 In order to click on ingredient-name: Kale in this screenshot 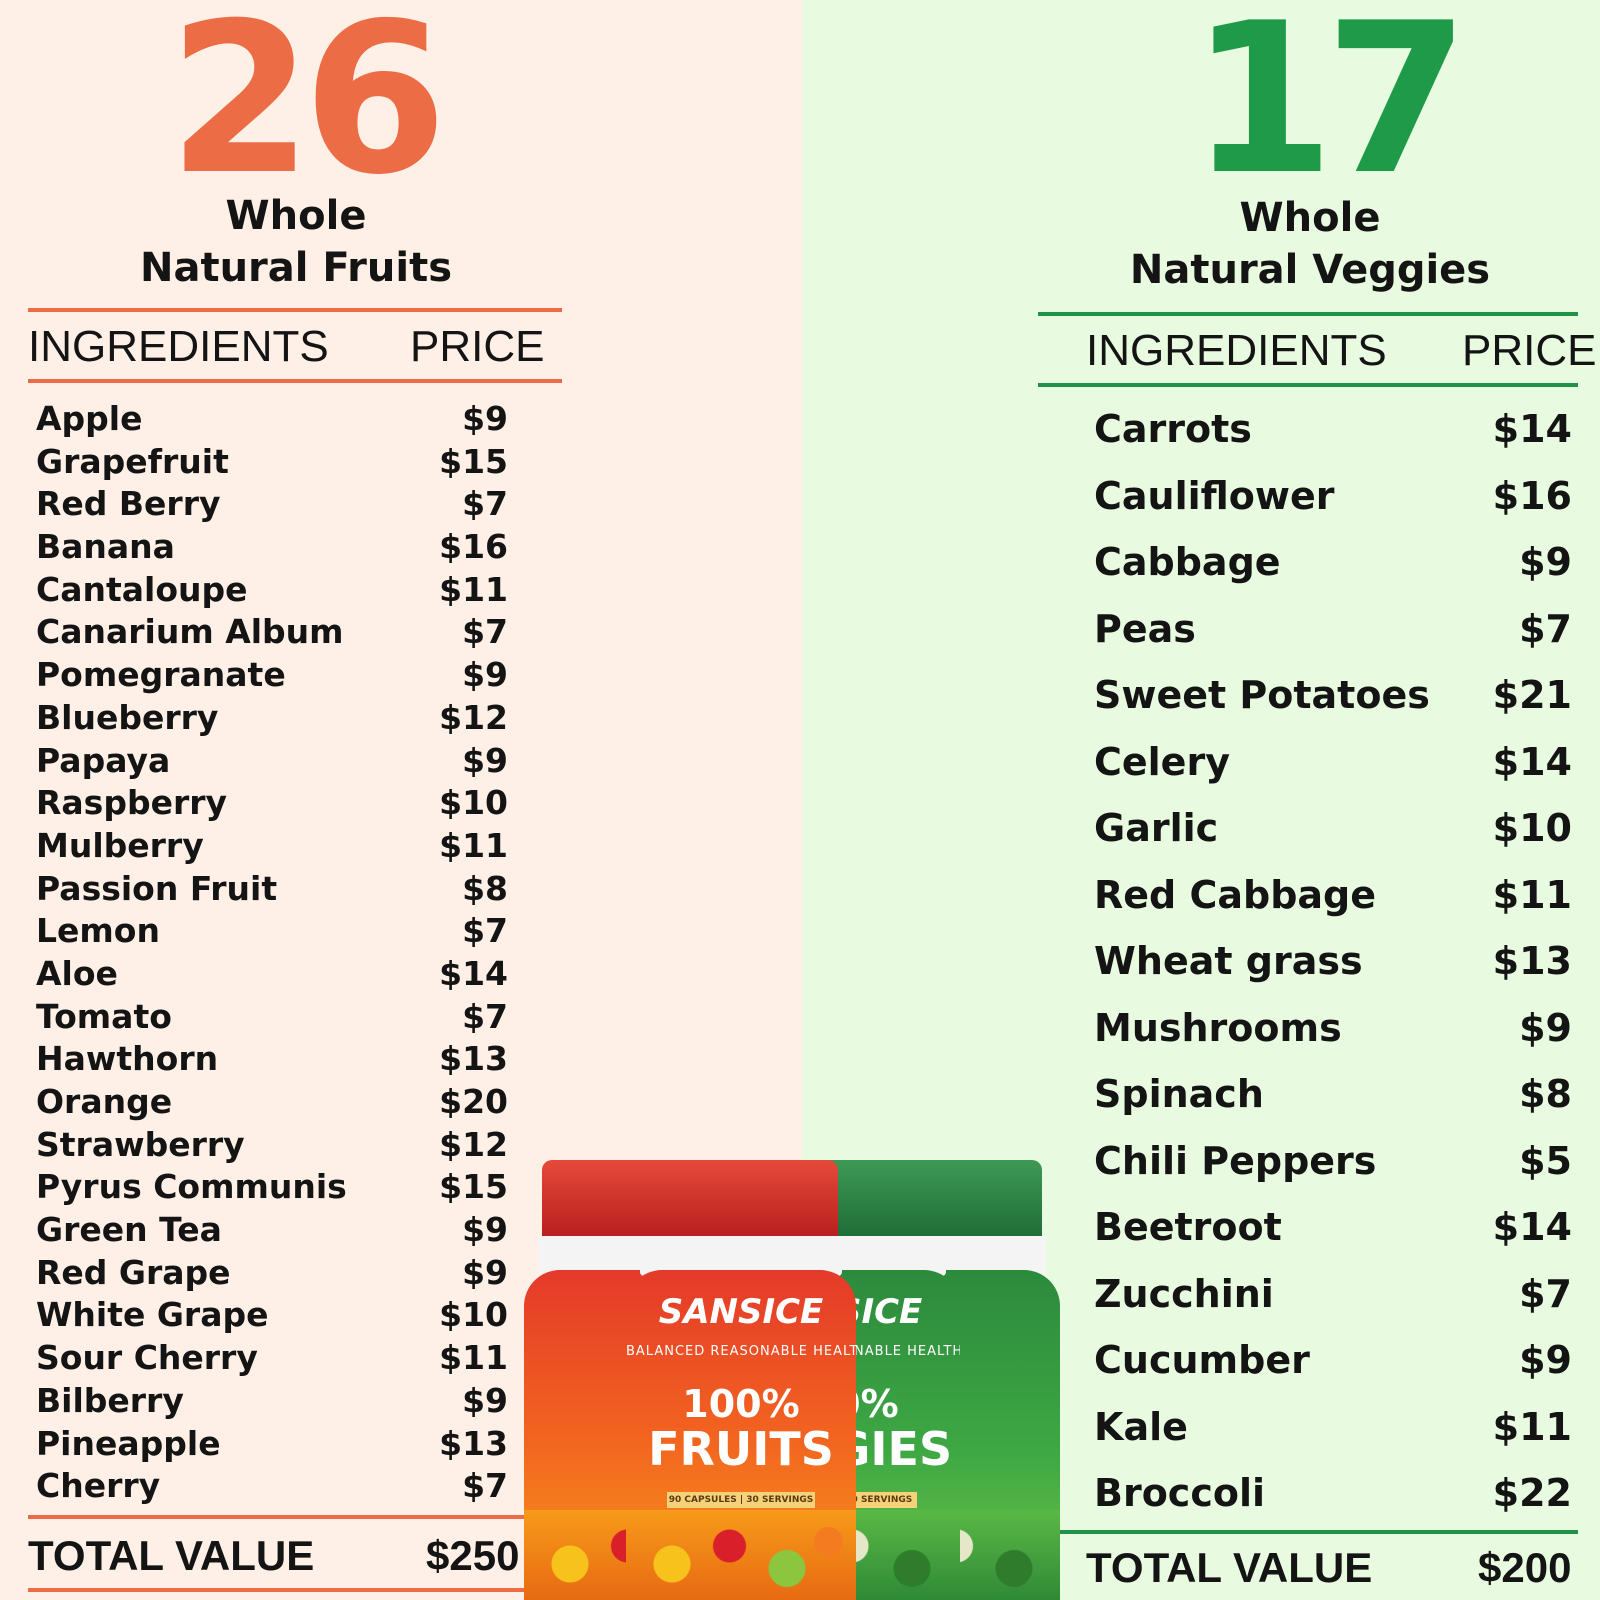, I will do `click(1141, 1426)`.